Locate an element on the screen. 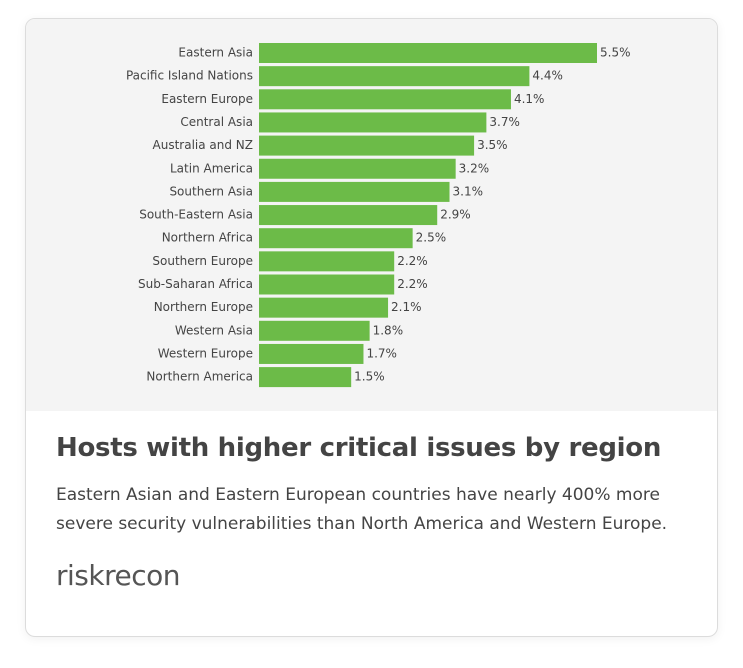  data-label: 3.5% is located at coordinates (492, 145).